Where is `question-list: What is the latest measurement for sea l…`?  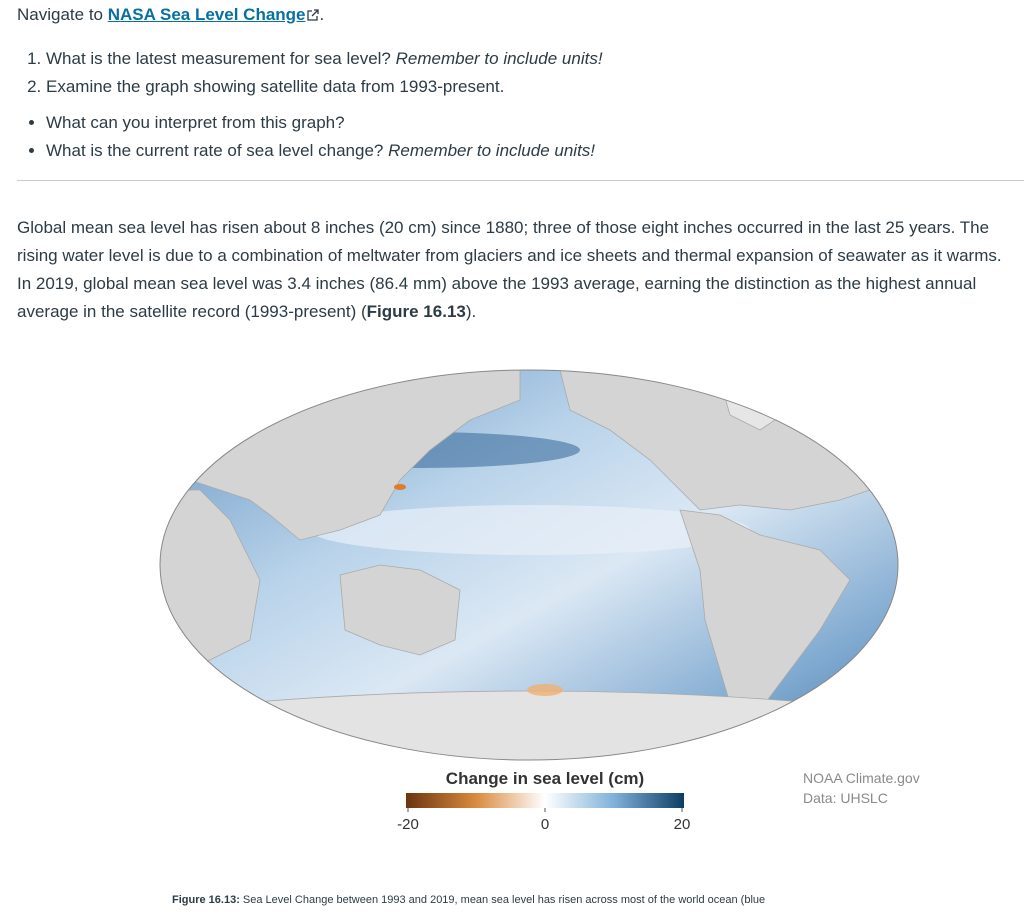
question-list: What is the latest measurement for sea l… is located at coordinates (305, 73).